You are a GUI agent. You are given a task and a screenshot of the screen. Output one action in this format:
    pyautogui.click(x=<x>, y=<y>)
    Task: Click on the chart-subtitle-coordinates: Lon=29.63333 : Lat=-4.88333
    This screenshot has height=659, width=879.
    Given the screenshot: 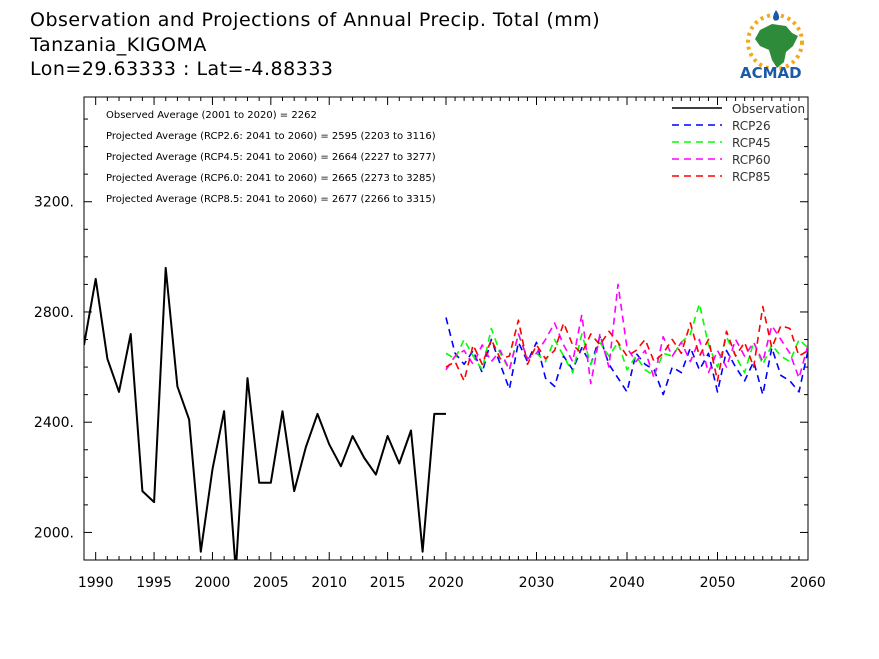 What is the action you would take?
    pyautogui.click(x=182, y=69)
    